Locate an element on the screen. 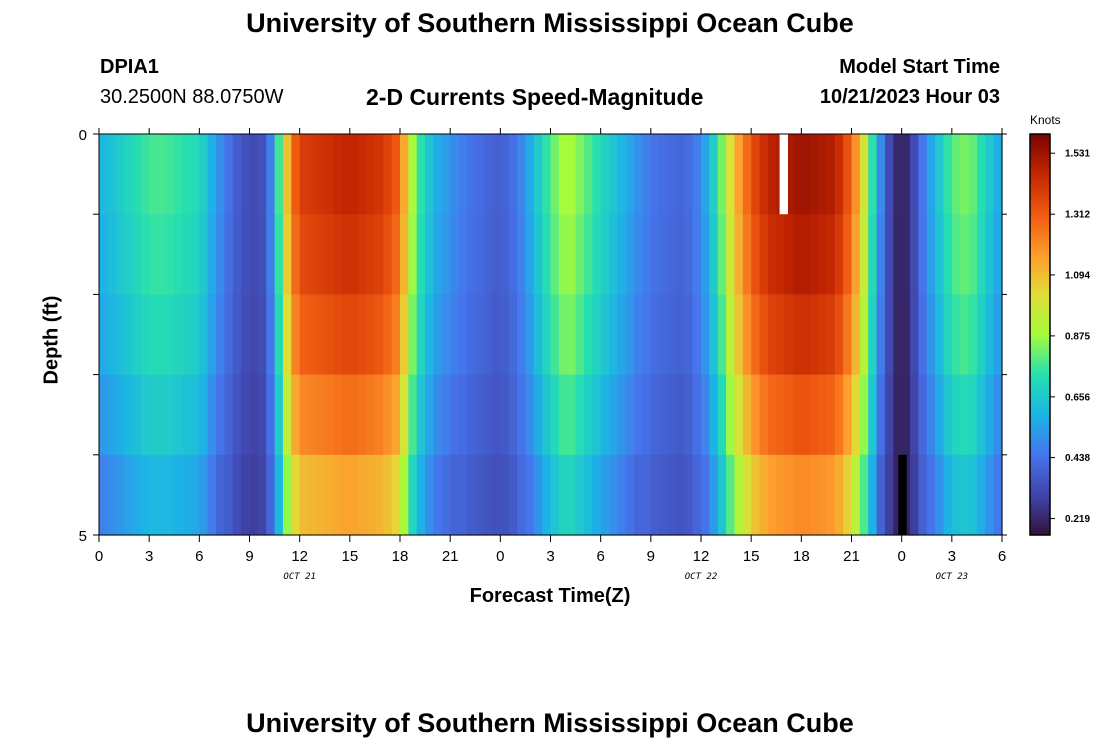 This screenshot has width=1100, height=750. x-tick-label: 15 is located at coordinates (751, 556).